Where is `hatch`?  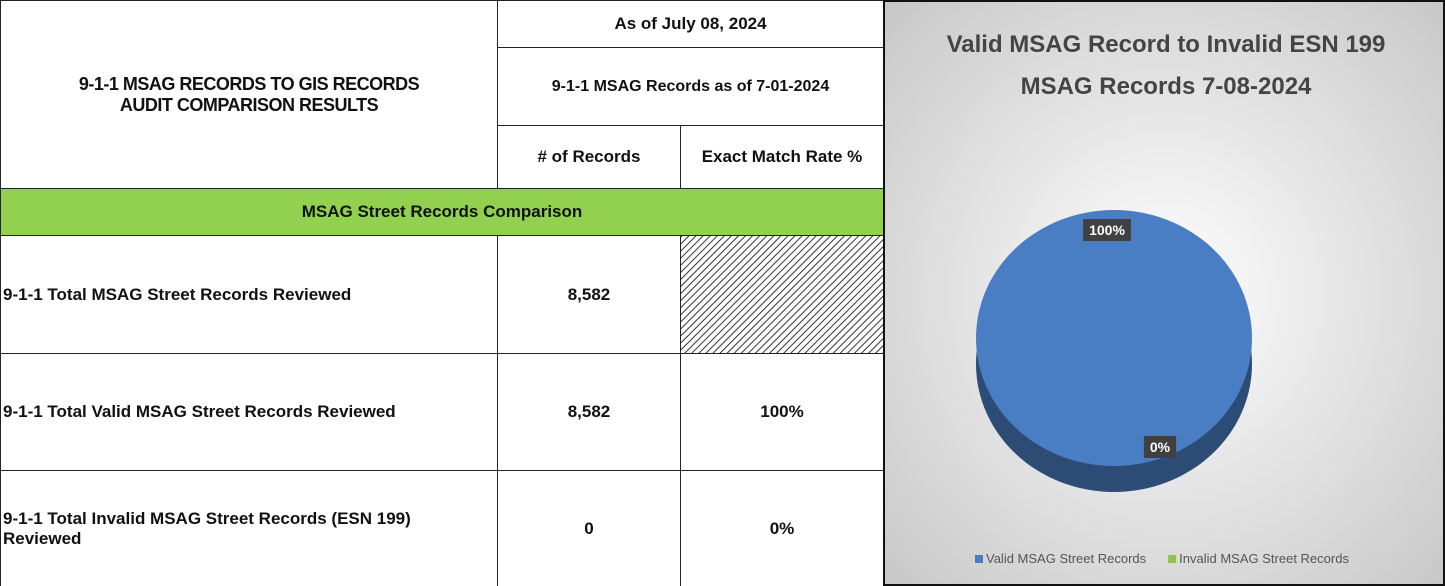
hatch is located at coordinates (782, 294).